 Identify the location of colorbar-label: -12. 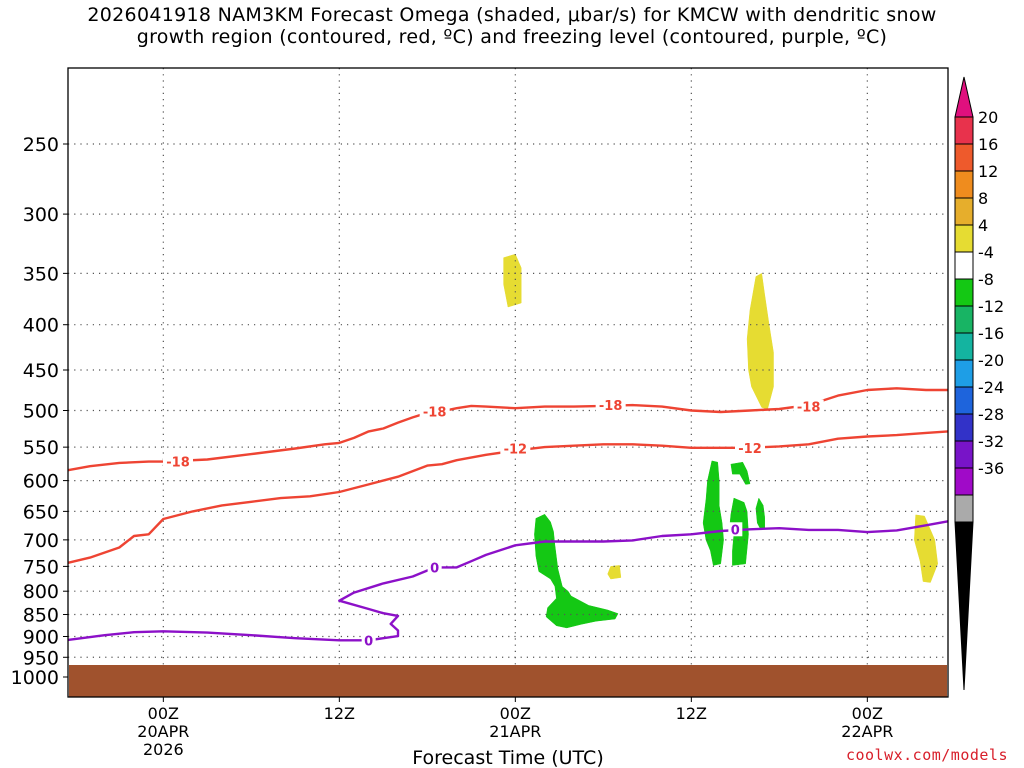
(991, 306).